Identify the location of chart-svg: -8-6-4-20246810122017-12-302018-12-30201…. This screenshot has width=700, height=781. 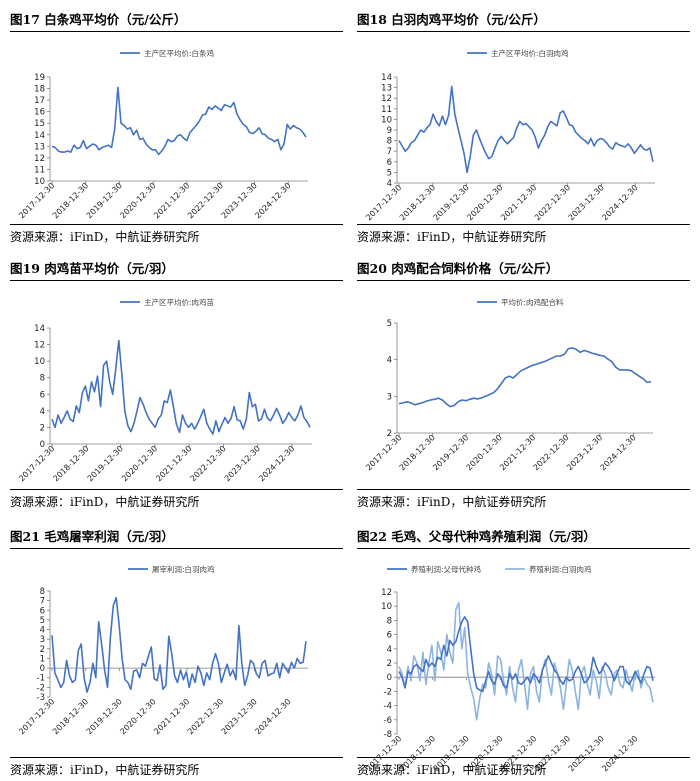
(509, 668).